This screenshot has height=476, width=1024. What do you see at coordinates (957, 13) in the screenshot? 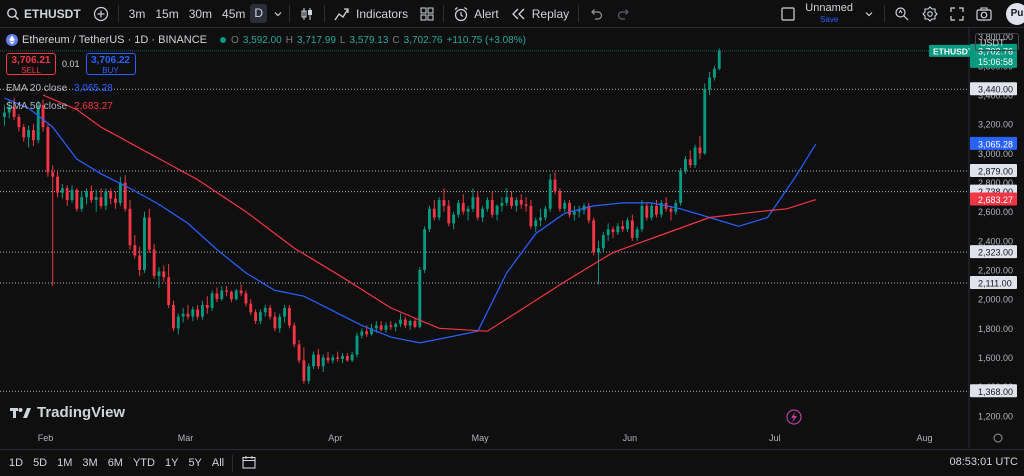
I see `fullscreen-button` at bounding box center [957, 13].